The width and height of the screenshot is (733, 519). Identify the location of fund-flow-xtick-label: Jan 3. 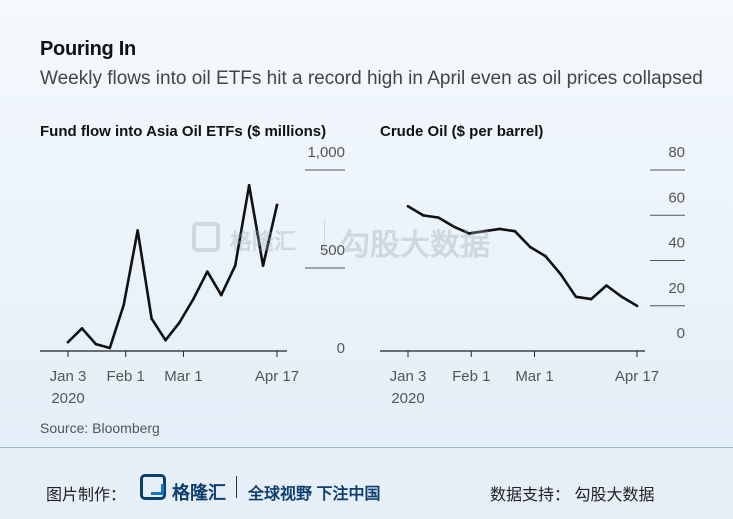
(68, 376).